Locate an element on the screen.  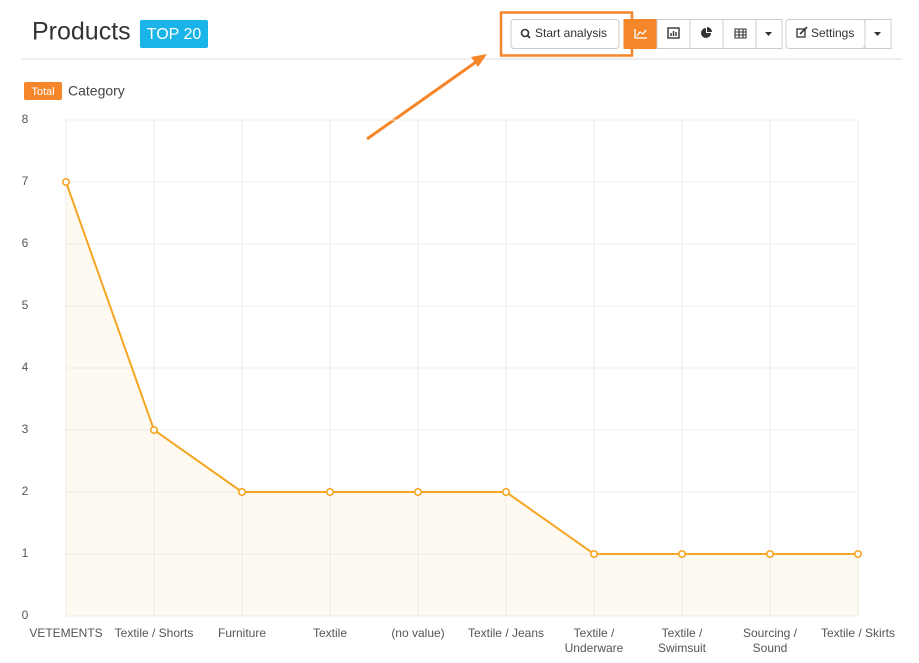
arrow is located at coordinates (421, 100).